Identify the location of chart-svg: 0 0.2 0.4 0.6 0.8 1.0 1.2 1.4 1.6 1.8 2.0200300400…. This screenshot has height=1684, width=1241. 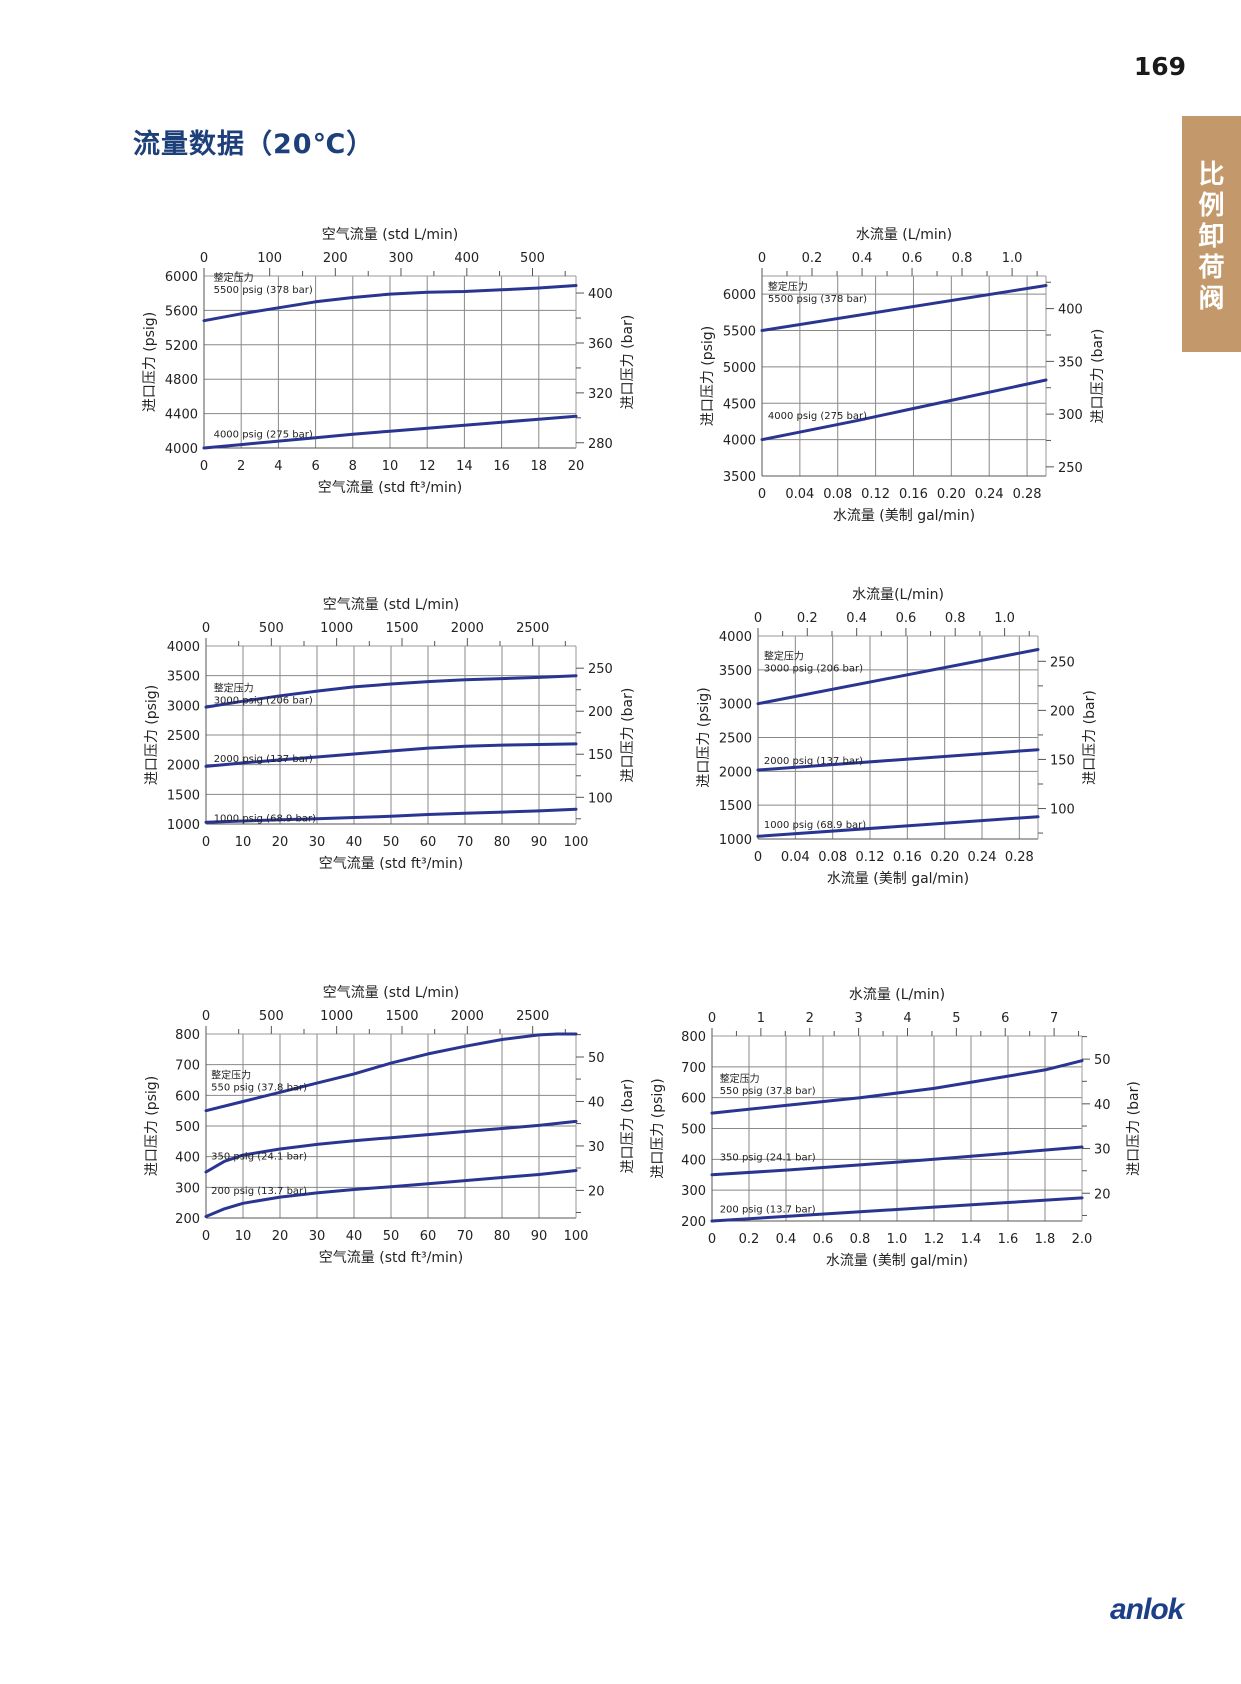
(896, 1128).